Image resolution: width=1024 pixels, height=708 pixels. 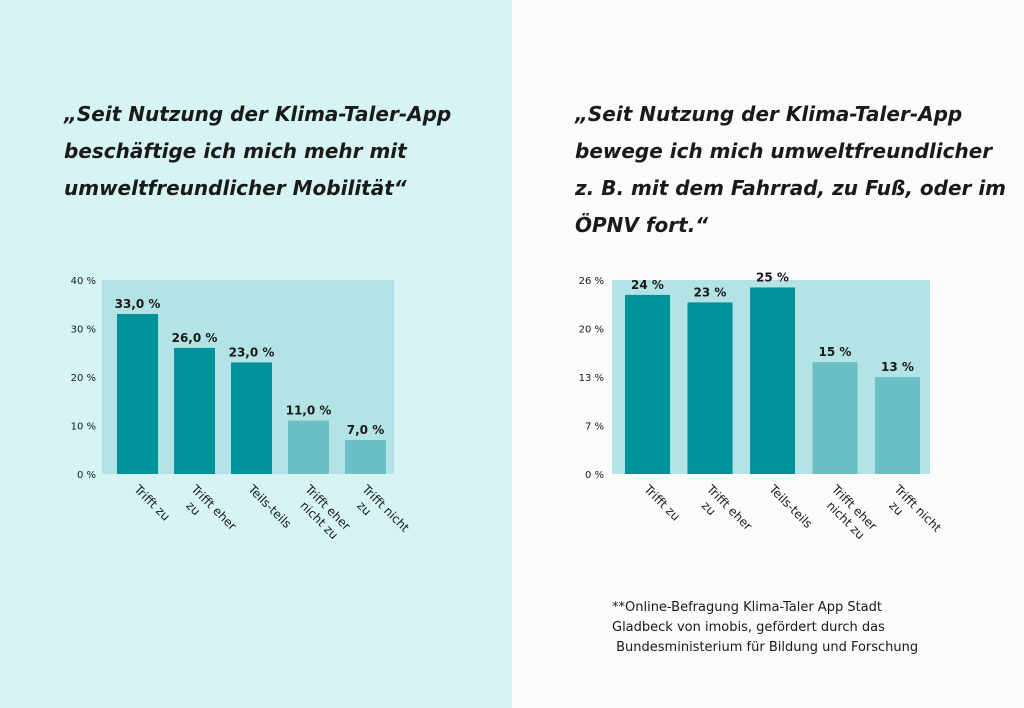 What do you see at coordinates (309, 411) in the screenshot?
I see `data-label: 11,0 %` at bounding box center [309, 411].